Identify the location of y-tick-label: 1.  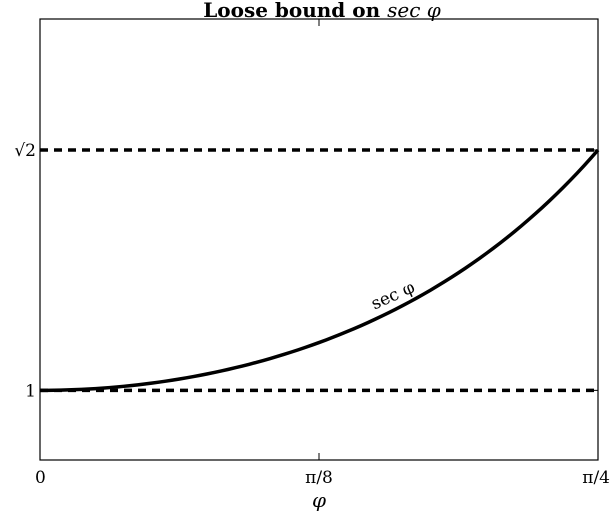
(30, 391).